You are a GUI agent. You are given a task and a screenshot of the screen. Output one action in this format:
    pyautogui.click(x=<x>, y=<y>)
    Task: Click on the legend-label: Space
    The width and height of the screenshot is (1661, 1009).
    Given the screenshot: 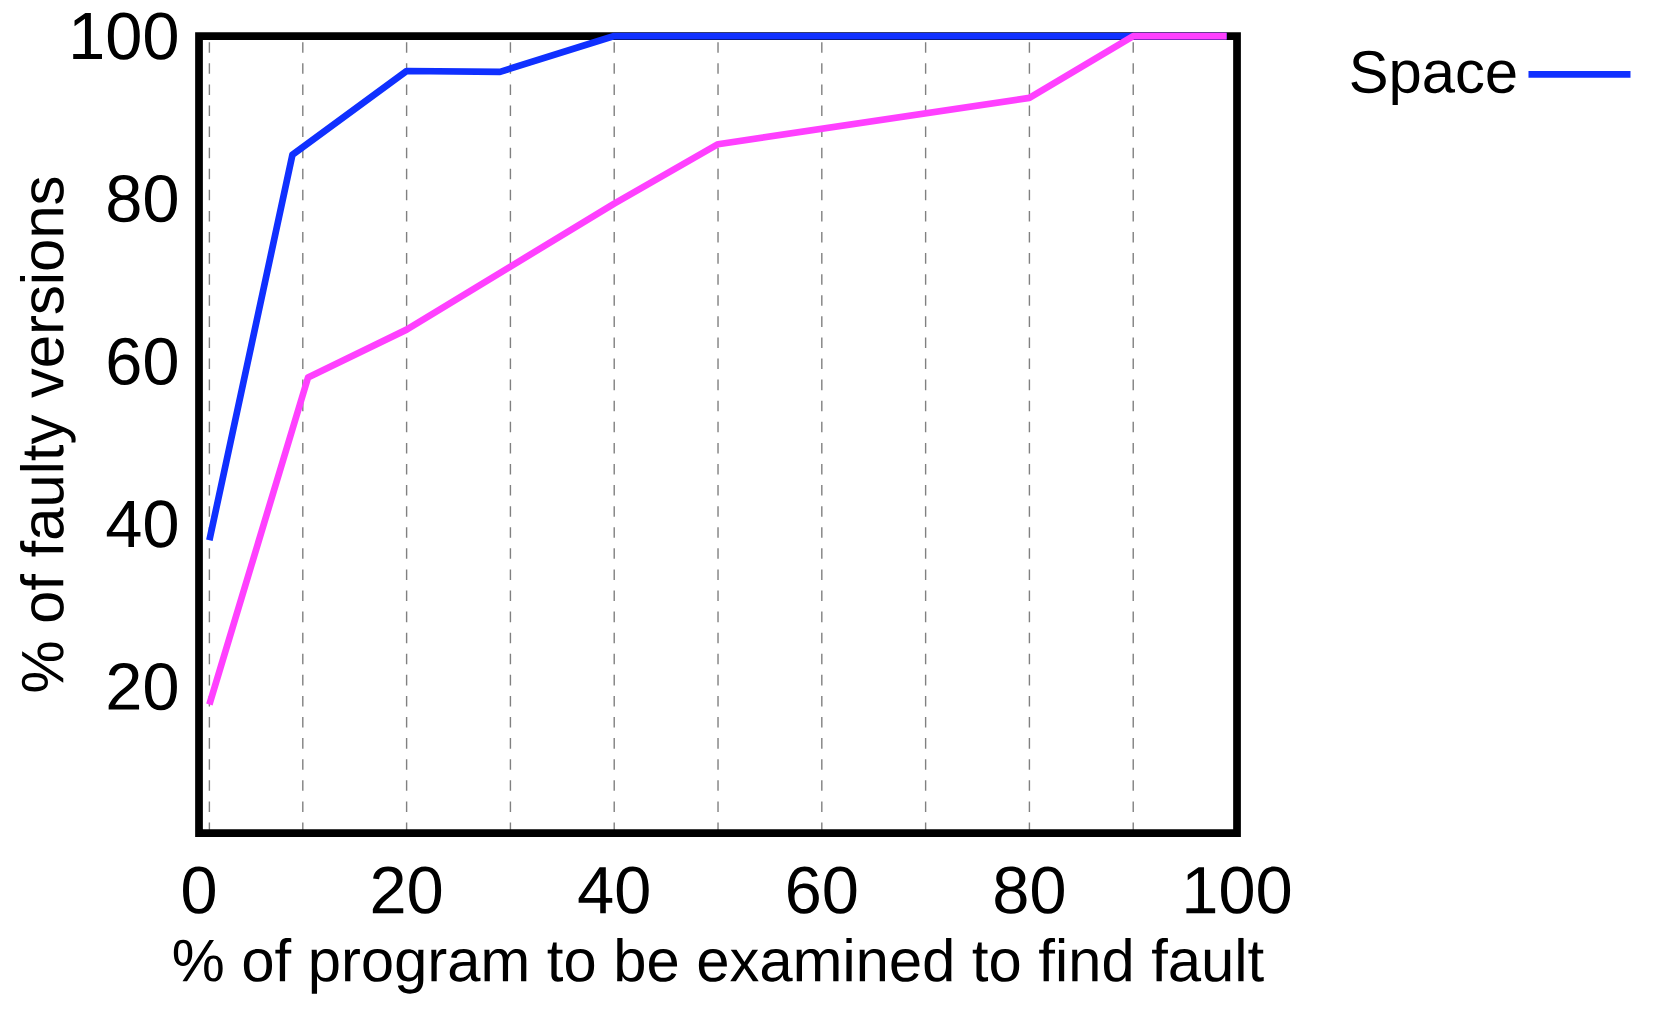 What is the action you would take?
    pyautogui.click(x=1433, y=77)
    